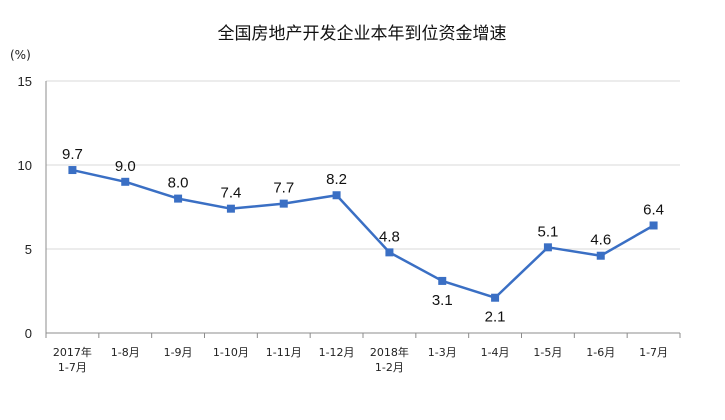 The height and width of the screenshot is (420, 725). What do you see at coordinates (547, 352) in the screenshot?
I see `x-tick-label: 1-5月` at bounding box center [547, 352].